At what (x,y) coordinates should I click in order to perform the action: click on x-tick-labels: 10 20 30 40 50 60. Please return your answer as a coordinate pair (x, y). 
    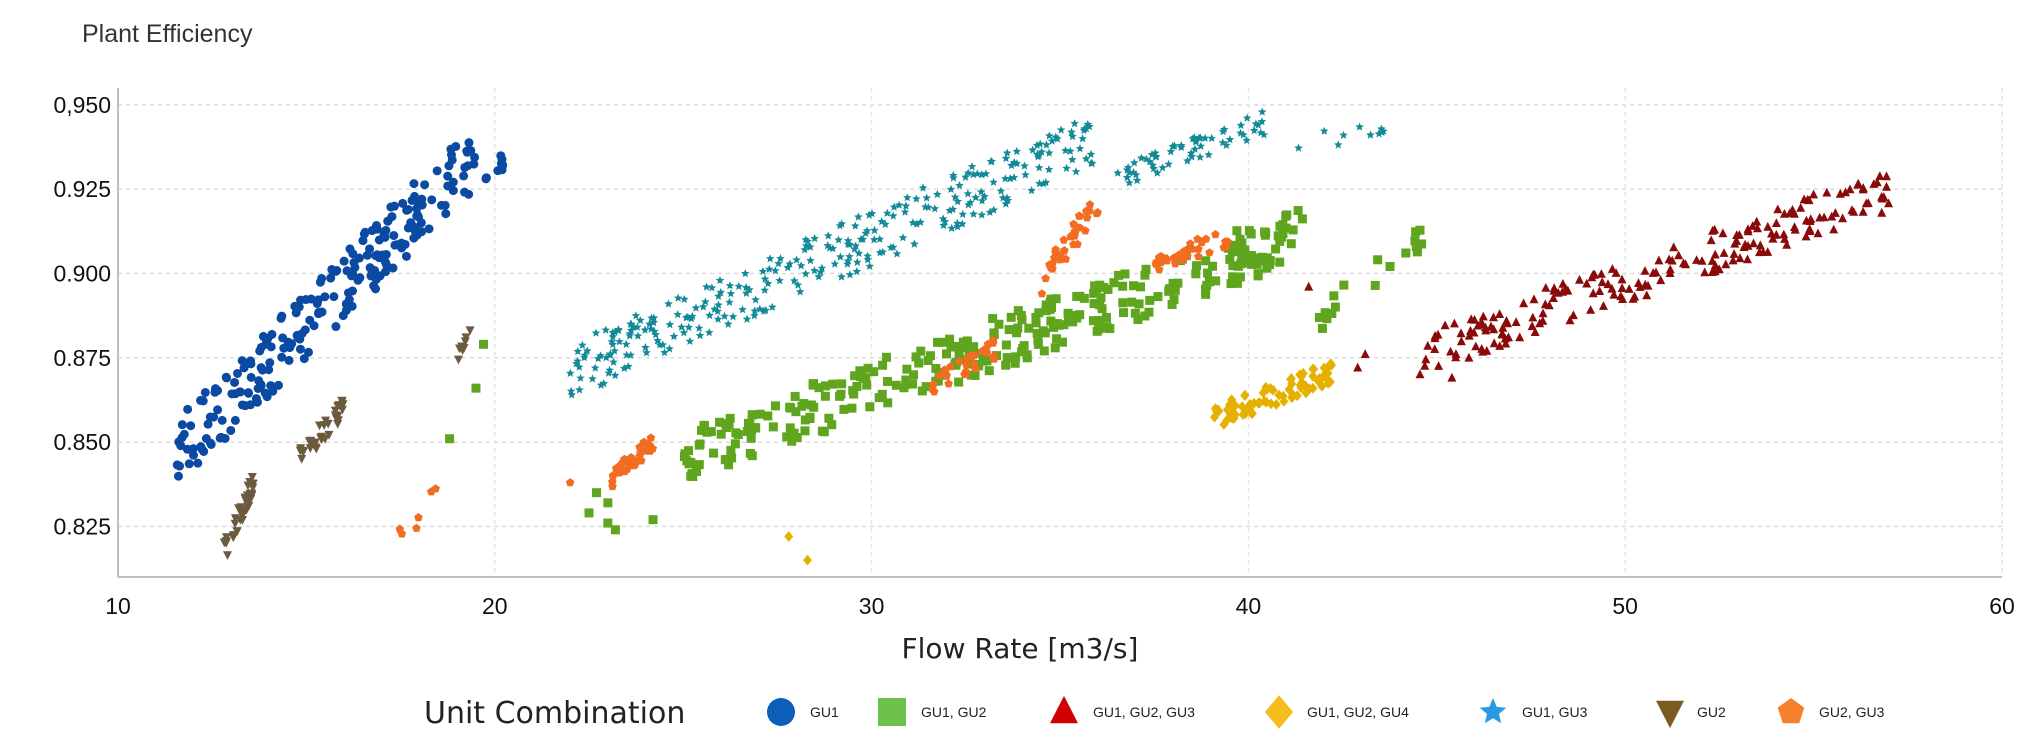
    Looking at the image, I should click on (1060, 606).